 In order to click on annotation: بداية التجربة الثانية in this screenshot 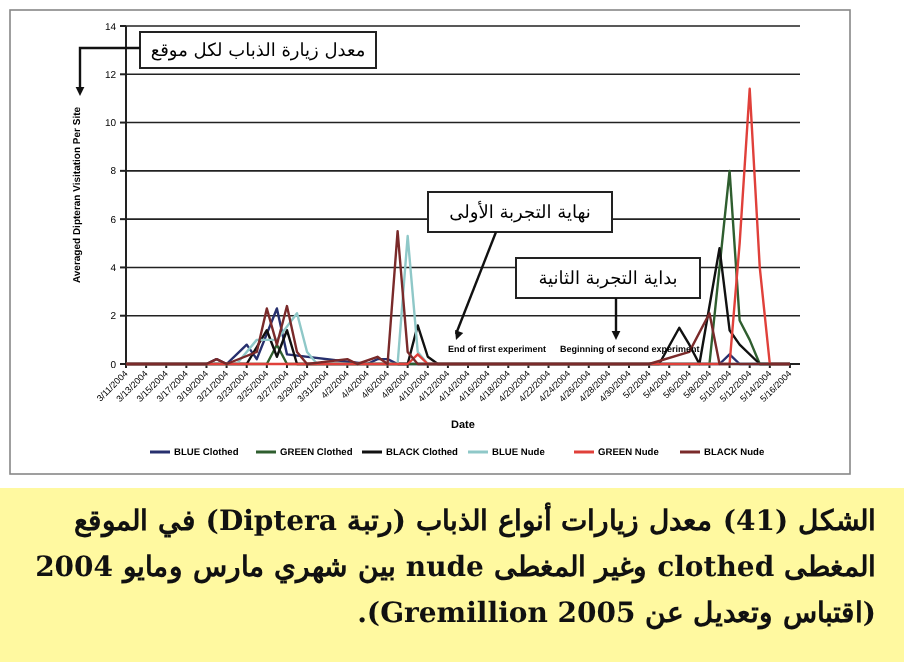, I will do `click(608, 280)`.